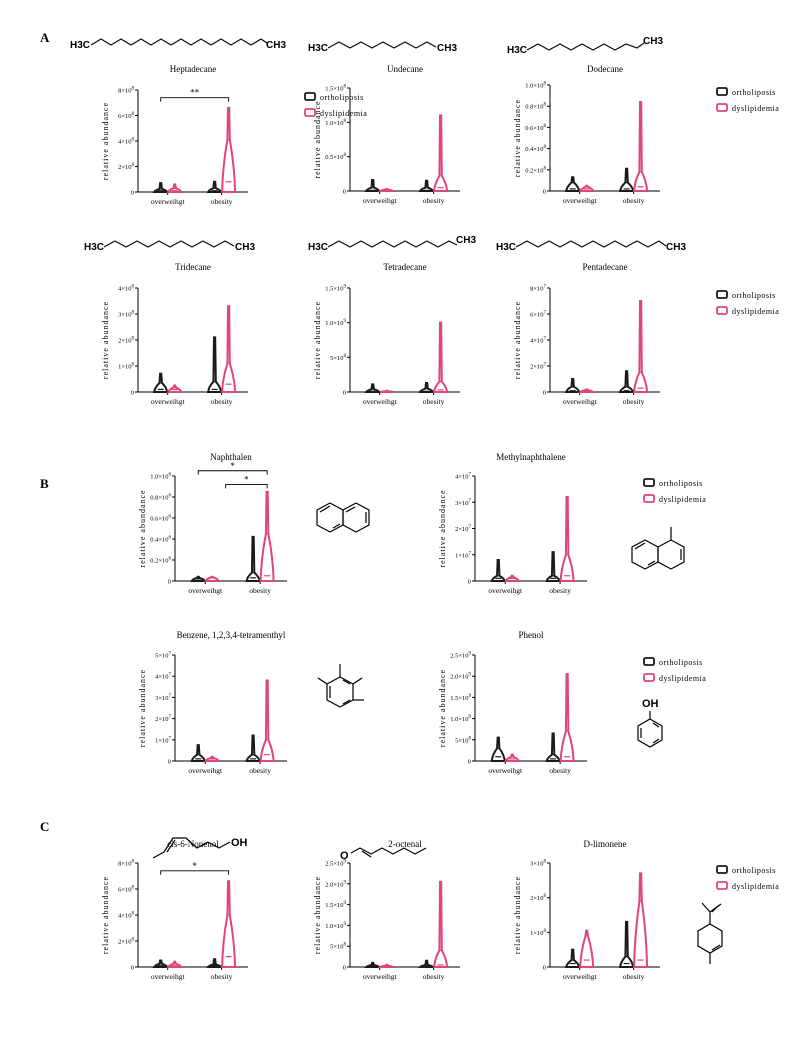 This screenshot has height=1047, width=797. Describe the element at coordinates (710, 933) in the screenshot. I see `limonene-molecule` at that location.